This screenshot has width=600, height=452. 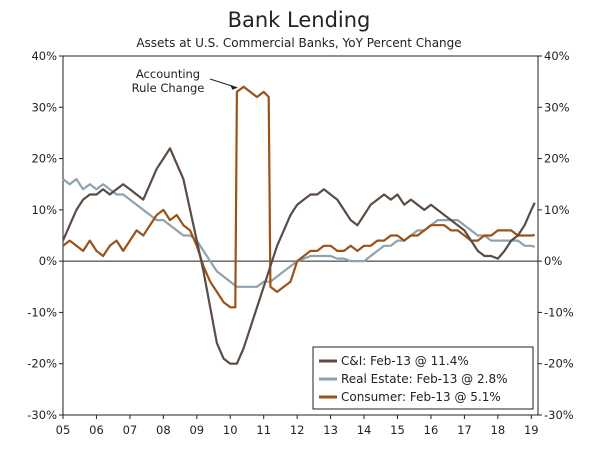 What do you see at coordinates (230, 430) in the screenshot?
I see `x-tick-label: 10` at bounding box center [230, 430].